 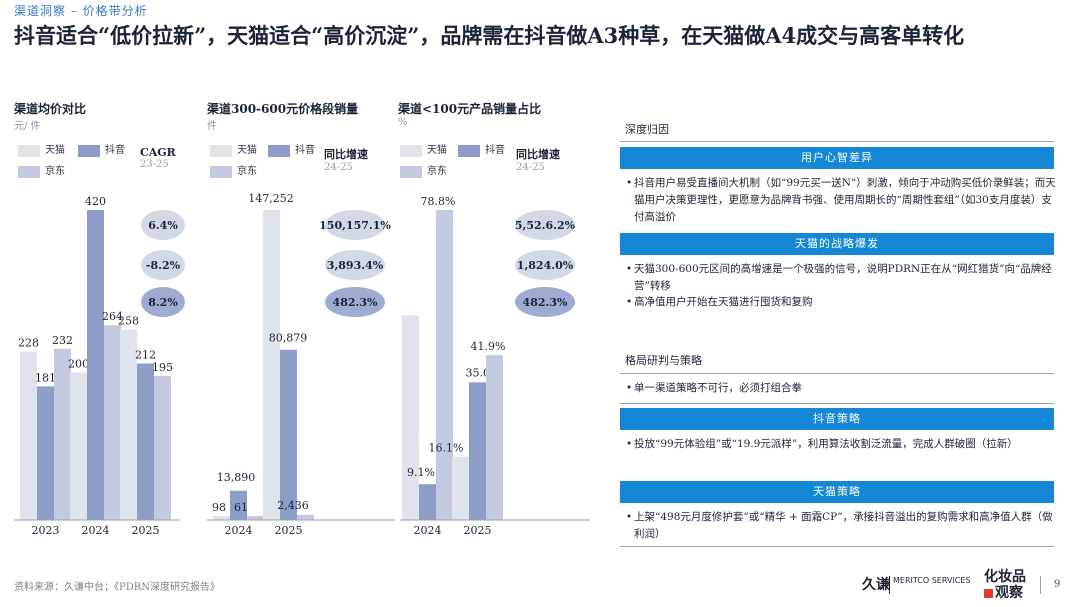 I want to click on meritco-logo-en: MERITCO SERVICES, so click(x=932, y=580).